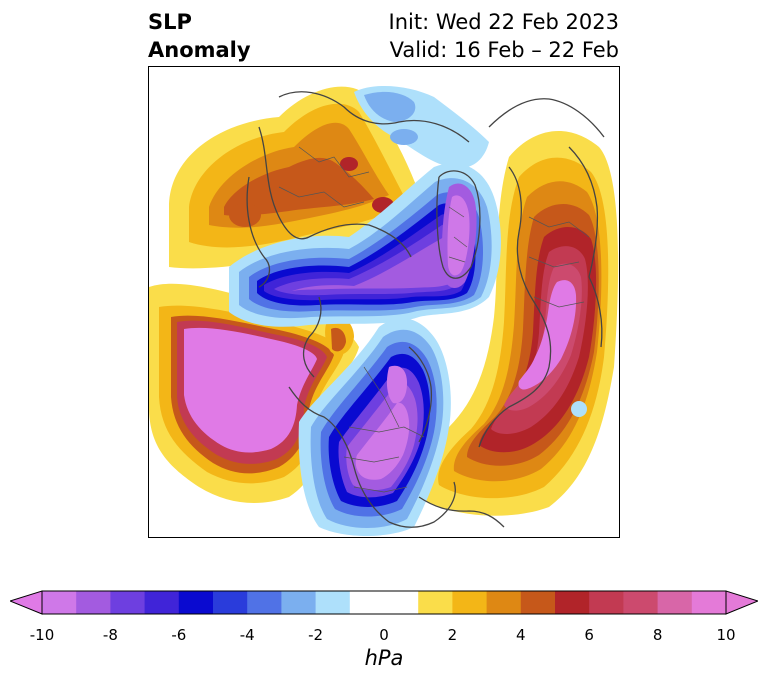  Describe the element at coordinates (589, 635) in the screenshot. I see `colorbar-tick-label: 6` at that location.